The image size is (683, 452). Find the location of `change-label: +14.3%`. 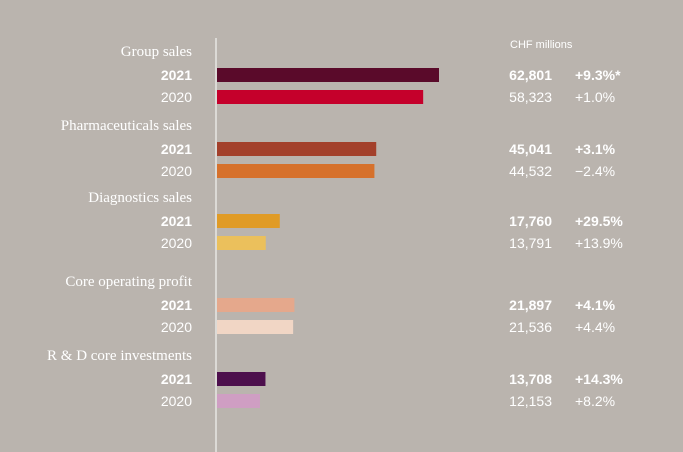

change-label: +14.3% is located at coordinates (599, 379).